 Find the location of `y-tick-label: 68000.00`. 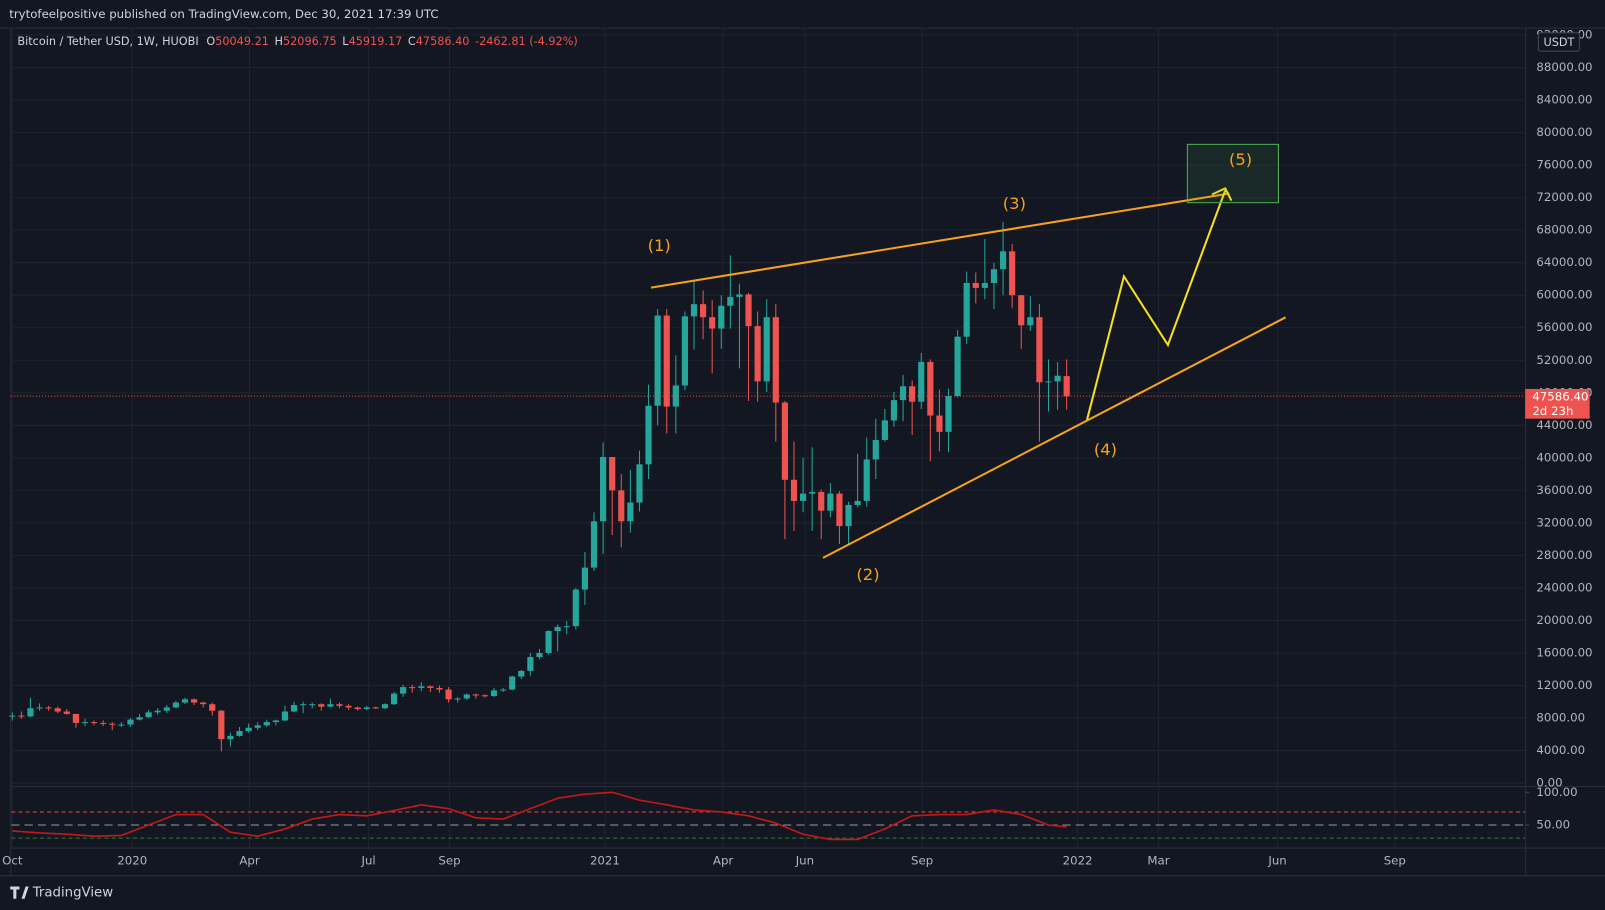

y-tick-label: 68000.00 is located at coordinates (1564, 230).